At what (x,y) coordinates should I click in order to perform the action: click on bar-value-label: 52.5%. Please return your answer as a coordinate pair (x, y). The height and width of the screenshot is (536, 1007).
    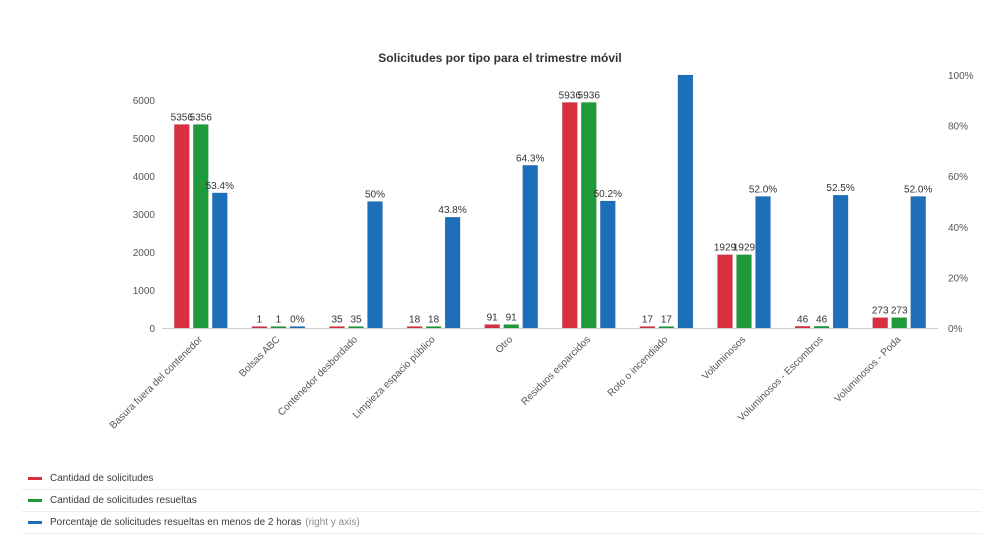
    Looking at the image, I should click on (840, 188).